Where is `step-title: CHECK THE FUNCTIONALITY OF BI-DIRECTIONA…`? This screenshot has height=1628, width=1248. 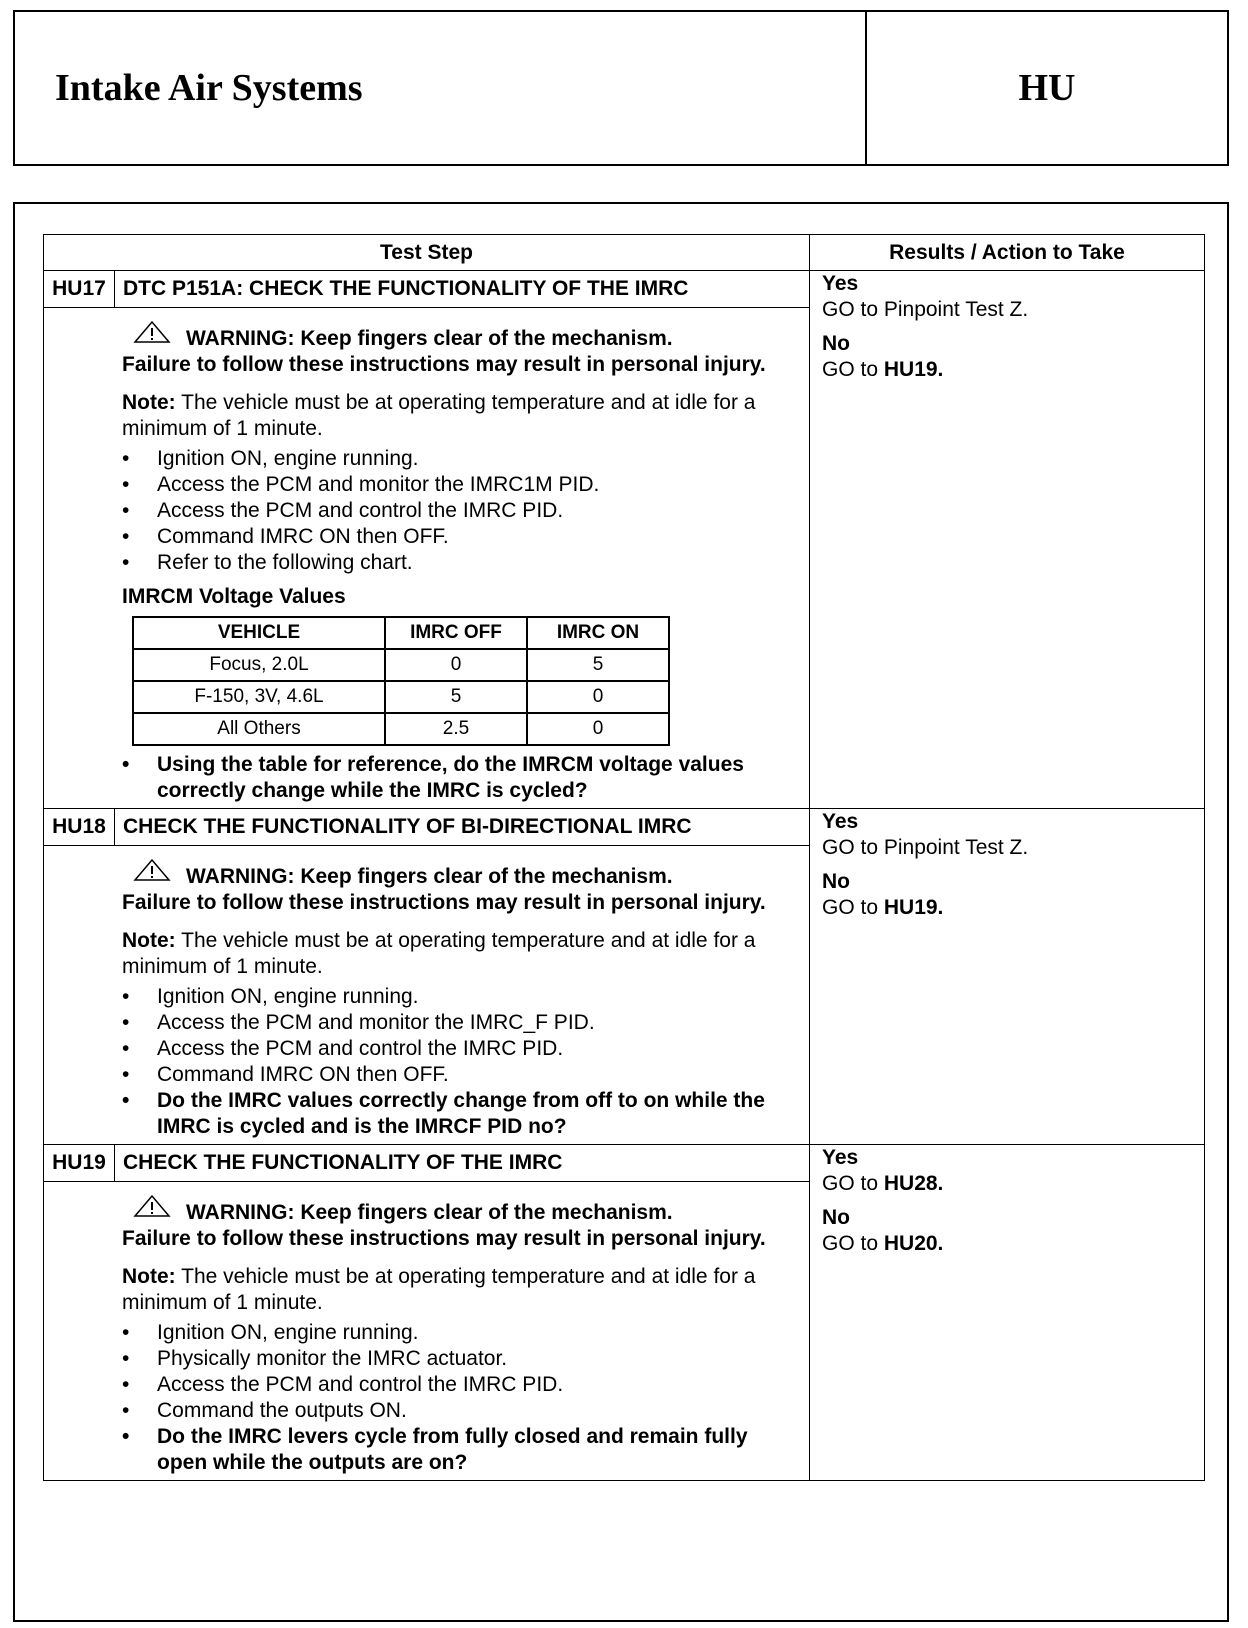
step-title: CHECK THE FUNCTIONALITY OF BI-DIRECTIONA… is located at coordinates (462, 827).